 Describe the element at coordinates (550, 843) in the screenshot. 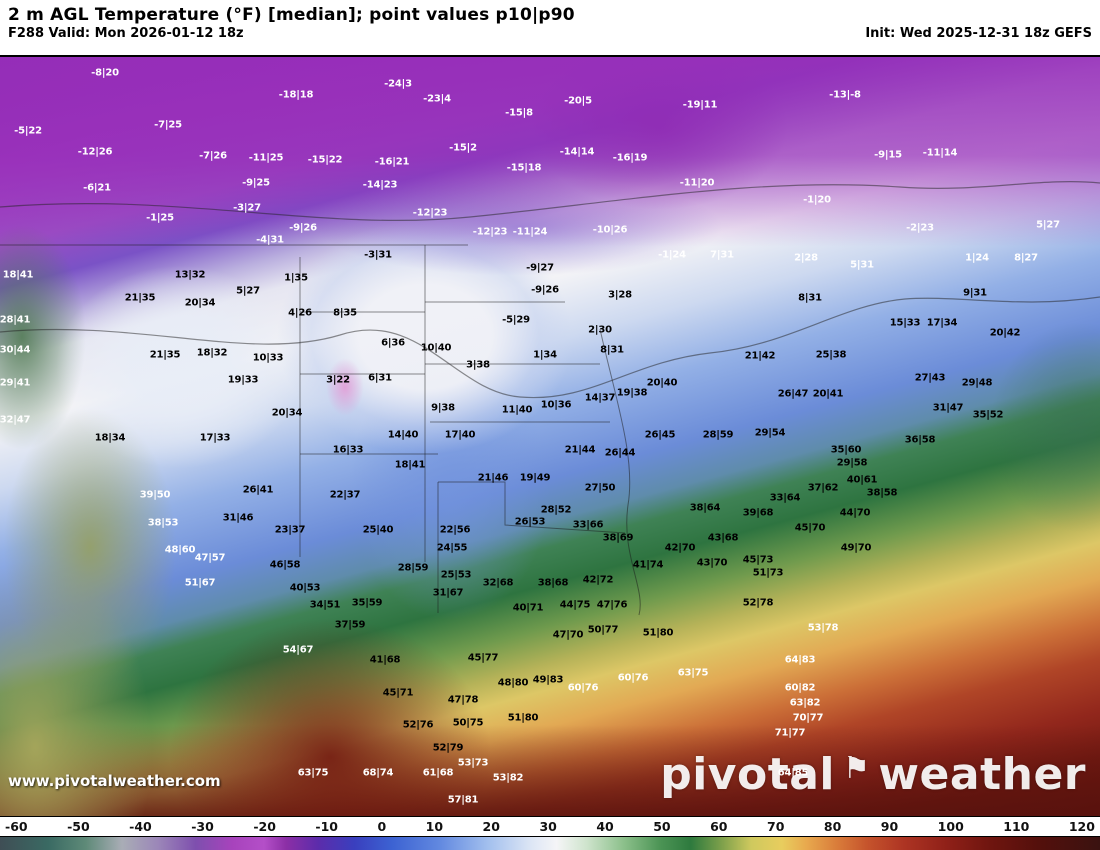

I see `colorbar-gradient` at that location.